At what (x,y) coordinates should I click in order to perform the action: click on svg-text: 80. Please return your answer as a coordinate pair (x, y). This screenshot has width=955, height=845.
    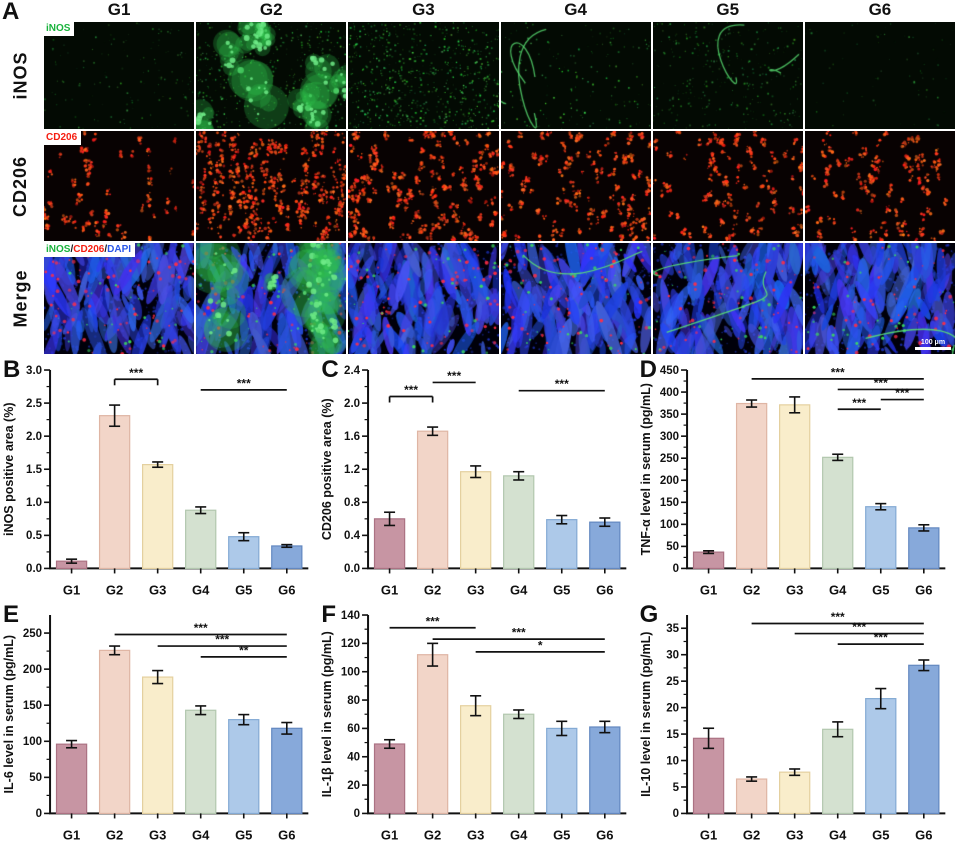
    Looking at the image, I should click on (354, 700).